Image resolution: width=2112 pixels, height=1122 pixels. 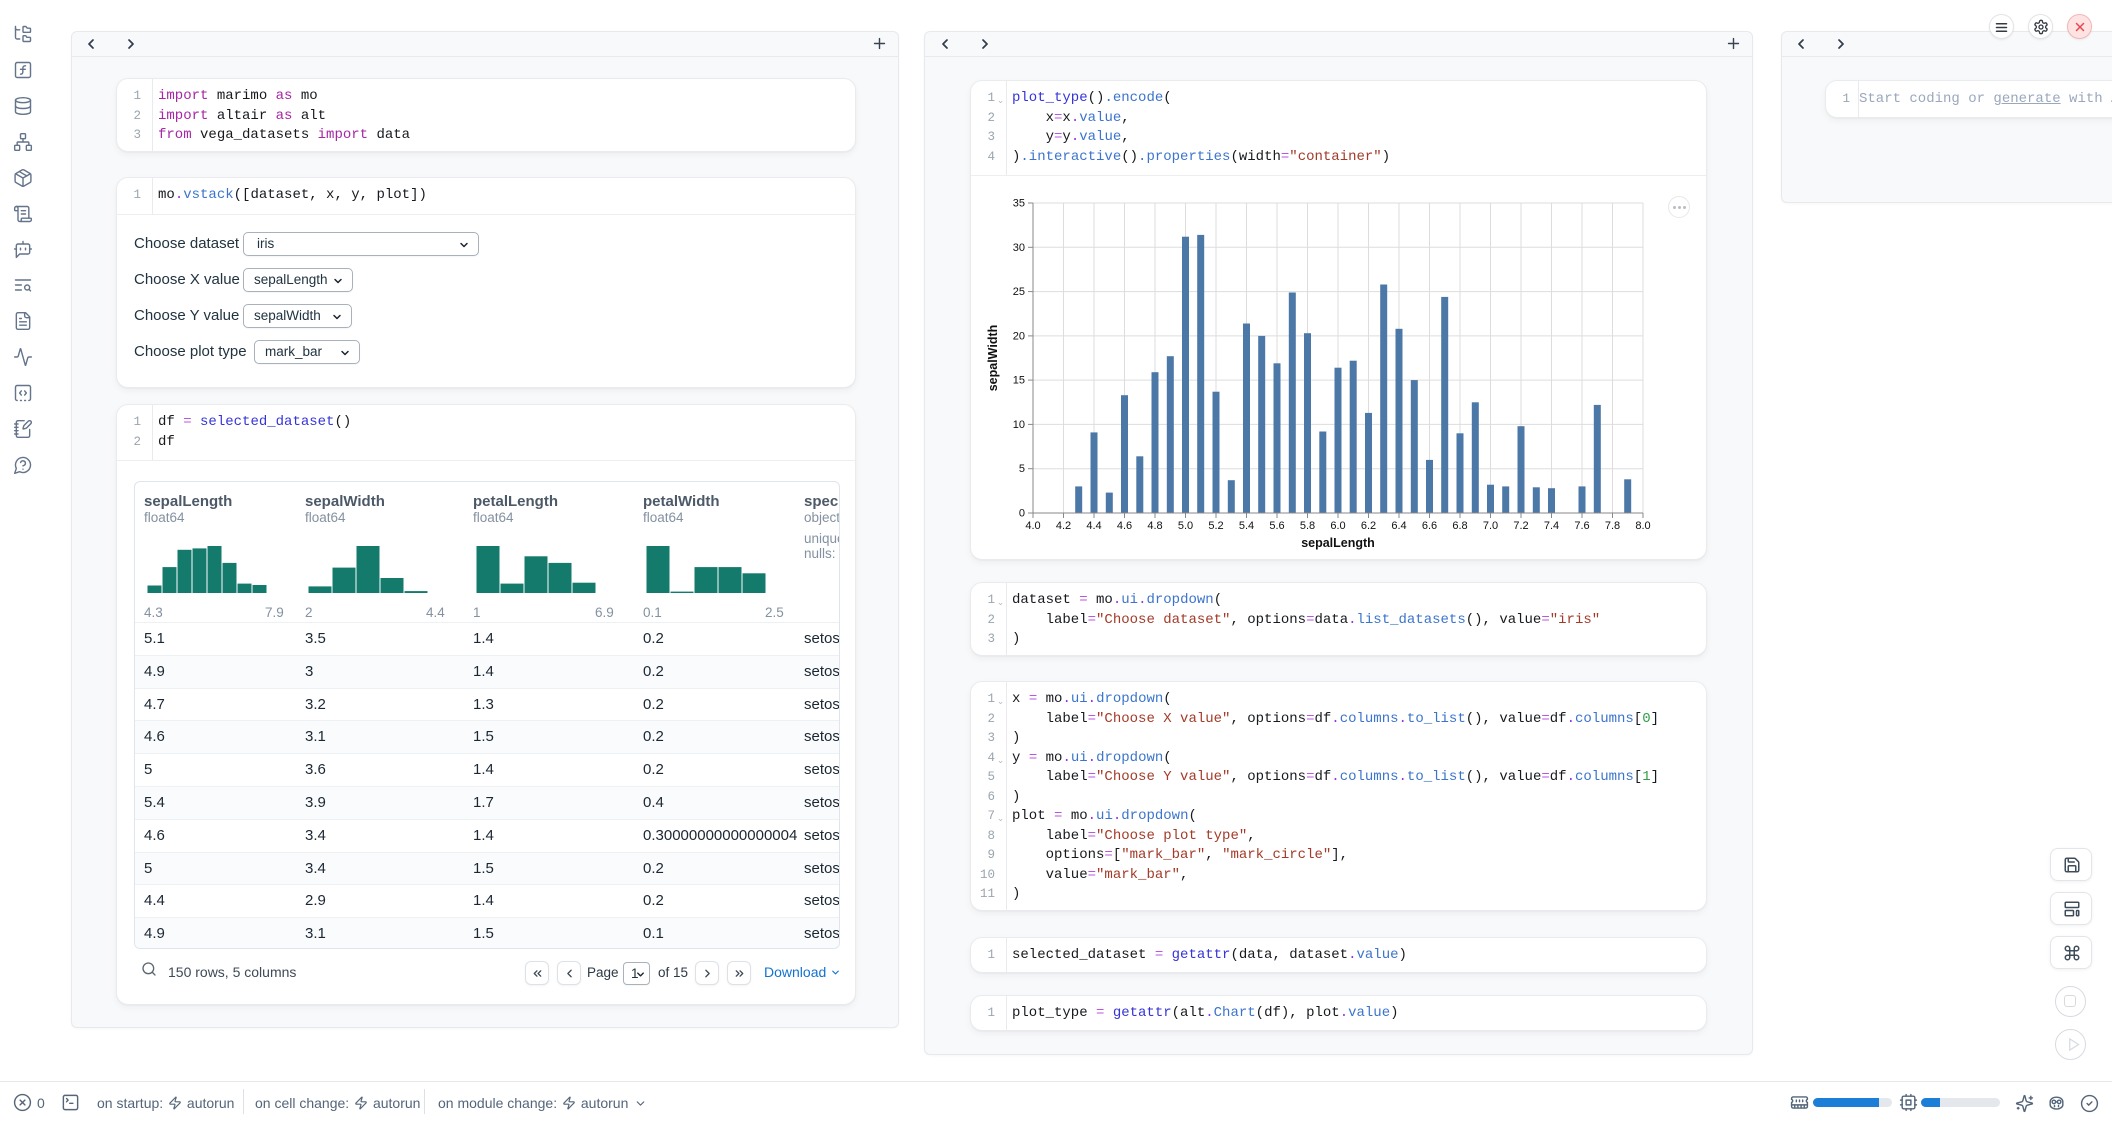 I want to click on svg-text: 8.0, so click(x=1642, y=526).